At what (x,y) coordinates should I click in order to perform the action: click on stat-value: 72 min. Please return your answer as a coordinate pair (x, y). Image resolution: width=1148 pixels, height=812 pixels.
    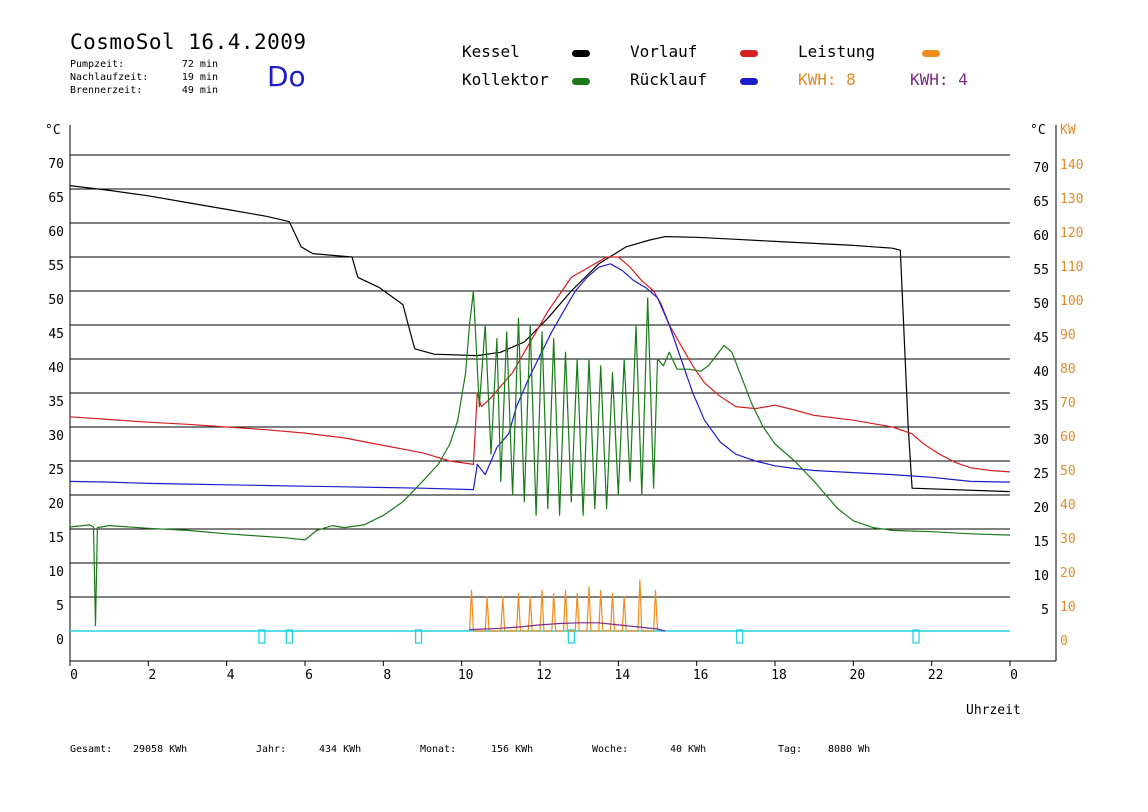
    Looking at the image, I should click on (199, 64).